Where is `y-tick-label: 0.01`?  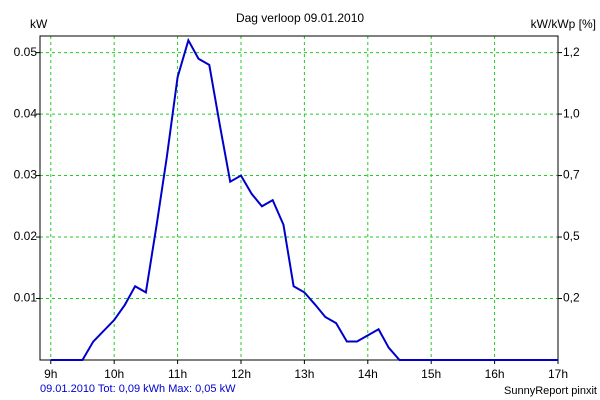
y-tick-label: 0.01 is located at coordinates (26, 298).